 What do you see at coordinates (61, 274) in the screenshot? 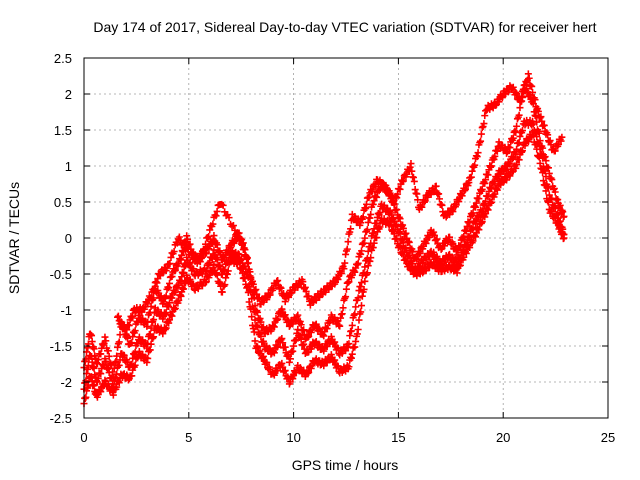
I see `y-tick-label: -0.5` at bounding box center [61, 274].